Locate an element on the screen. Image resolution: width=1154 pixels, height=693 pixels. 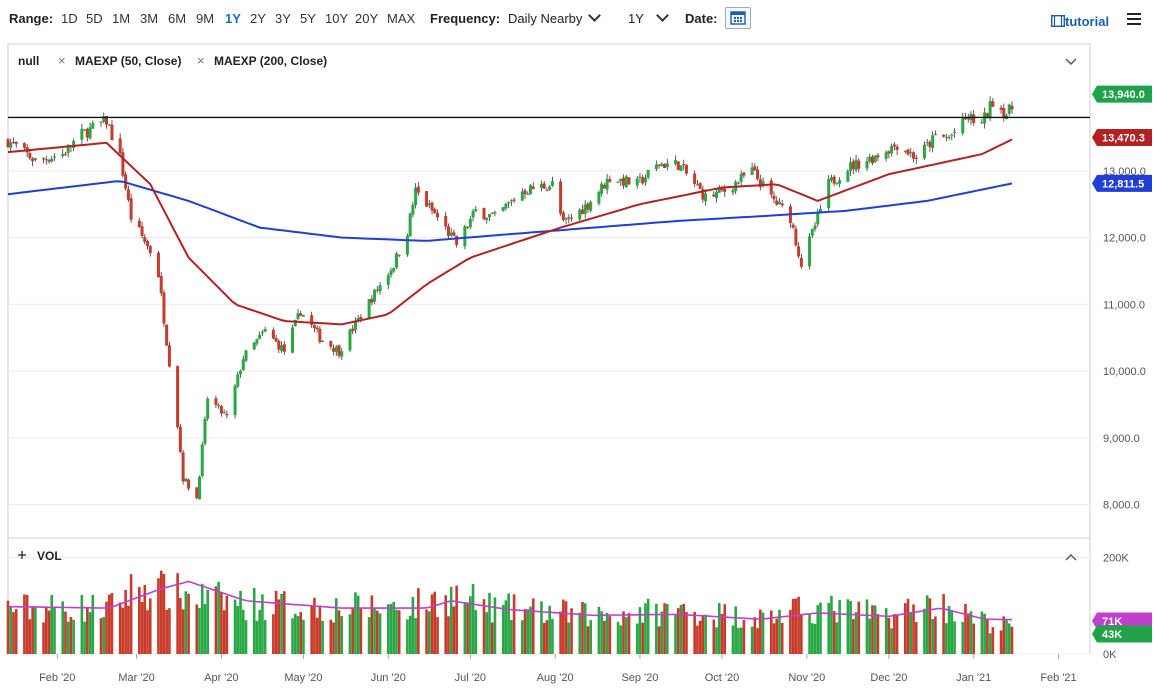
time-tick-label: Feb '20 is located at coordinates (57, 678).